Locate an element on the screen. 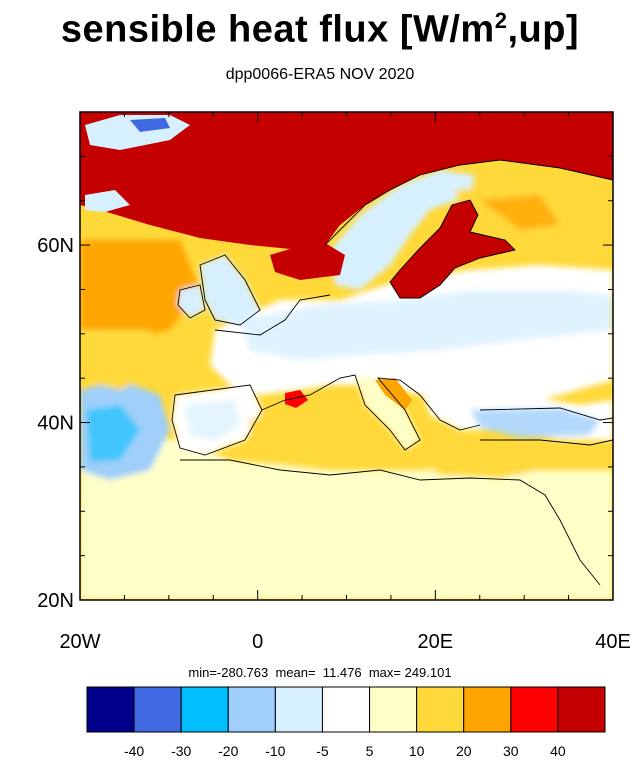 This screenshot has width=640, height=765. stats-line: min=-280.763 mean= 11.476 max= 249.101 is located at coordinates (320, 672).